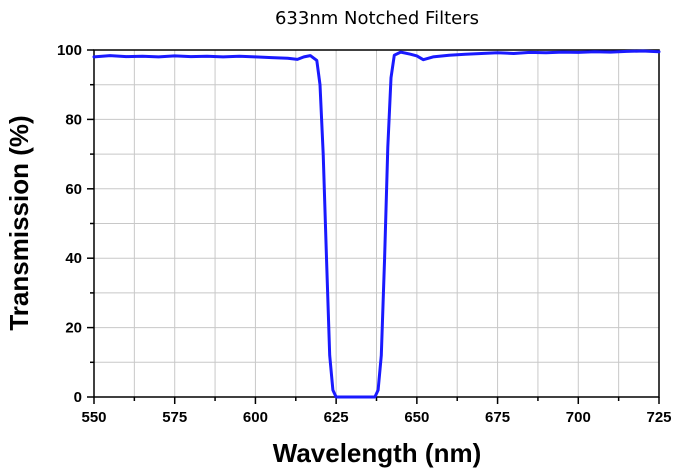 The height and width of the screenshot is (470, 680). I want to click on x-tick-label: 600, so click(255, 417).